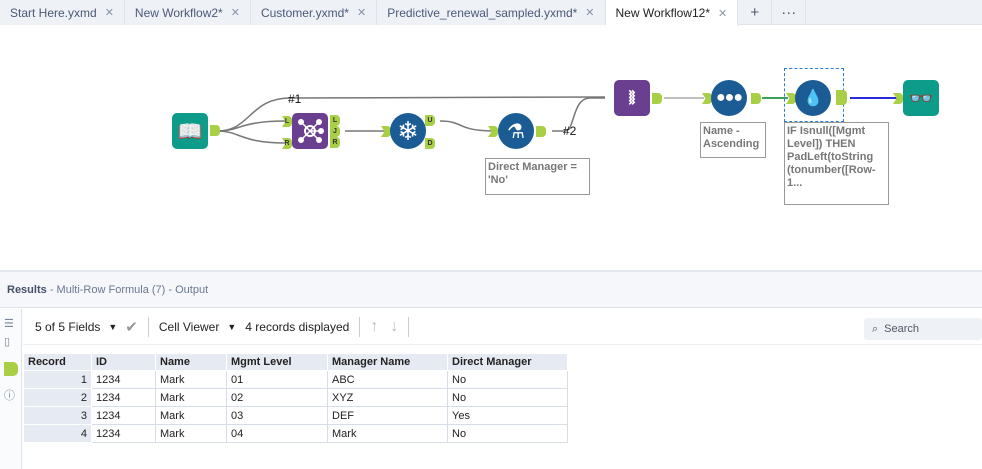 The width and height of the screenshot is (982, 469). I want to click on connection-input-union, so click(411, 114).